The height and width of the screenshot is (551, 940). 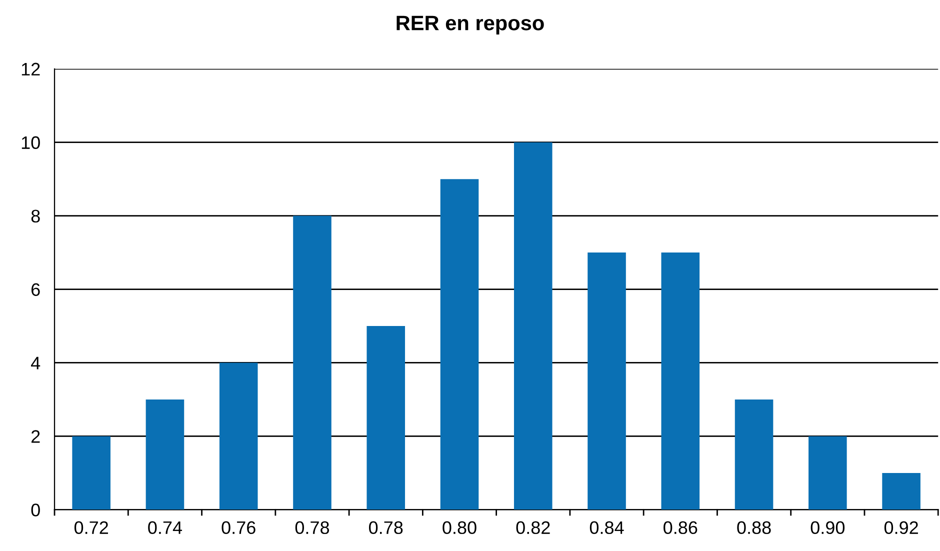 What do you see at coordinates (36, 436) in the screenshot?
I see `y-tick-label: 2` at bounding box center [36, 436].